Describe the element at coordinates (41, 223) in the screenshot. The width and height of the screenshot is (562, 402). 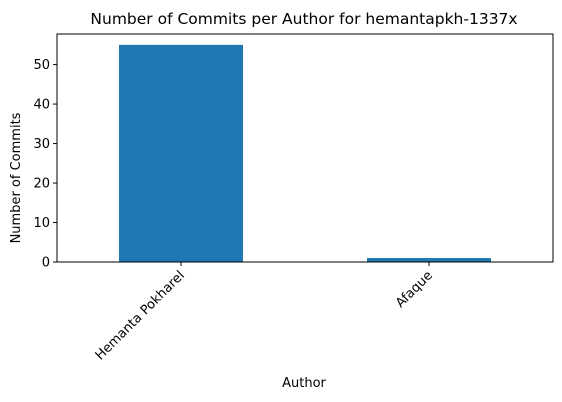
I see `y-tick-label-1: 10` at that location.